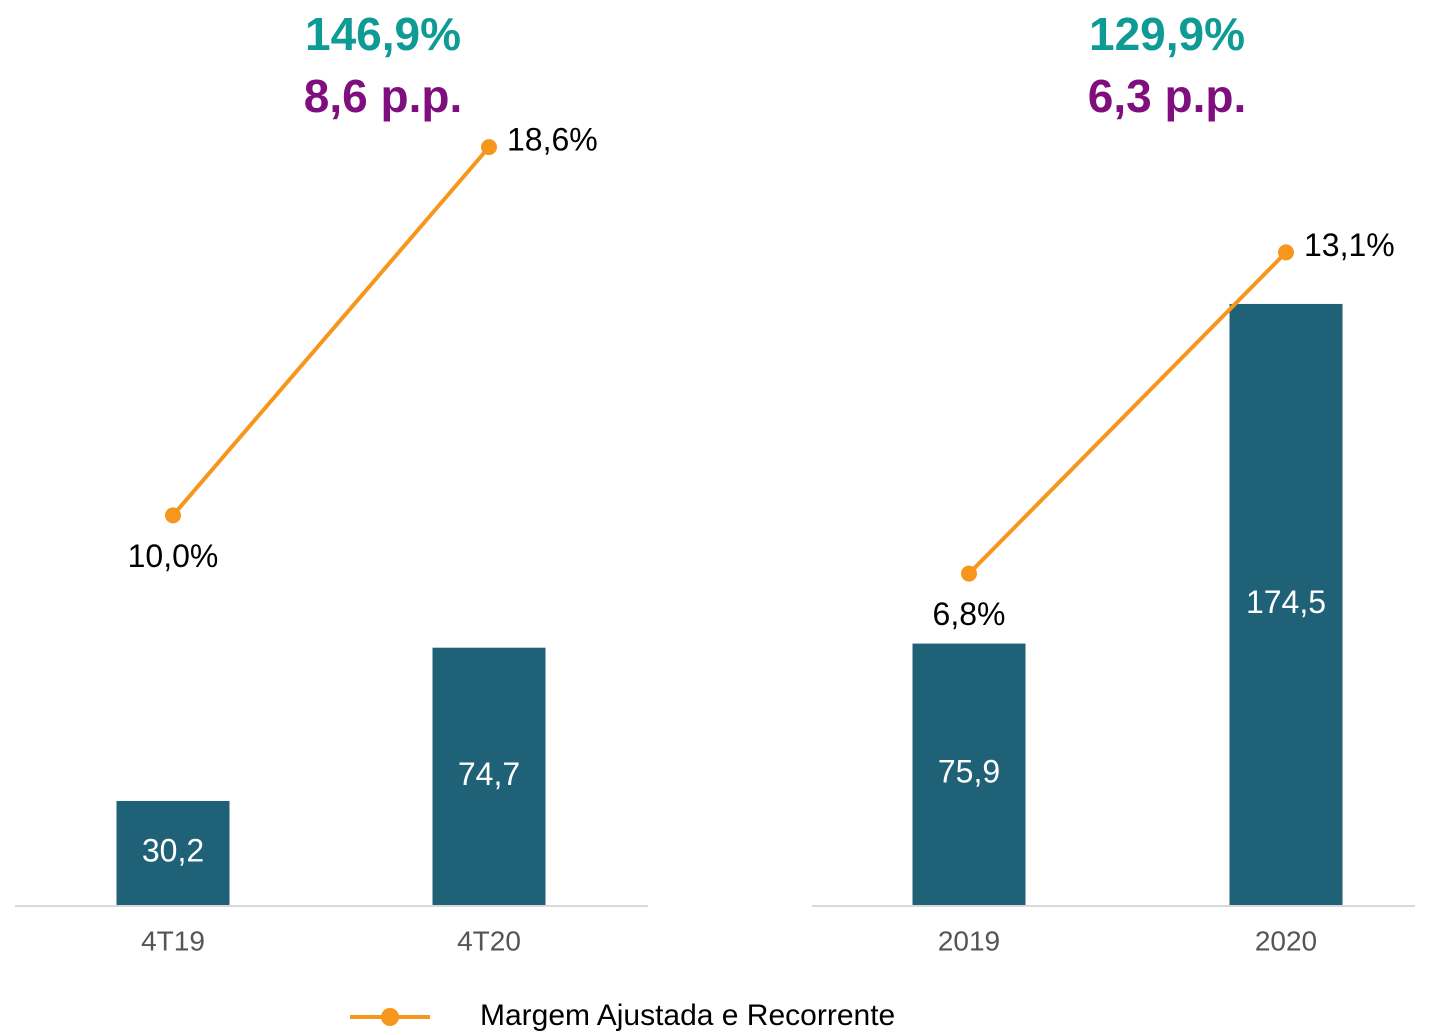 The width and height of the screenshot is (1430, 1035). Describe the element at coordinates (489, 940) in the screenshot. I see `x-tick-label: 4T20` at that location.